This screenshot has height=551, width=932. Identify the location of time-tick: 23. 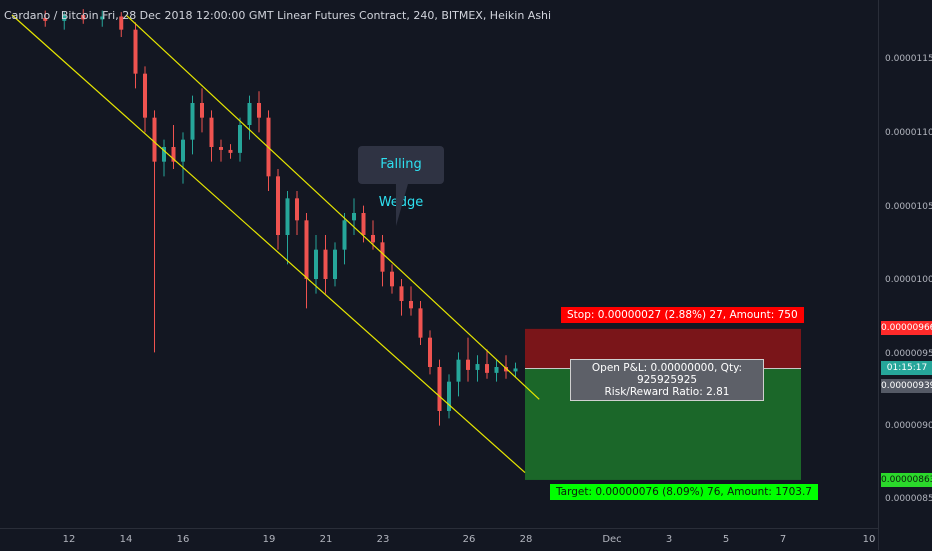
(383, 539).